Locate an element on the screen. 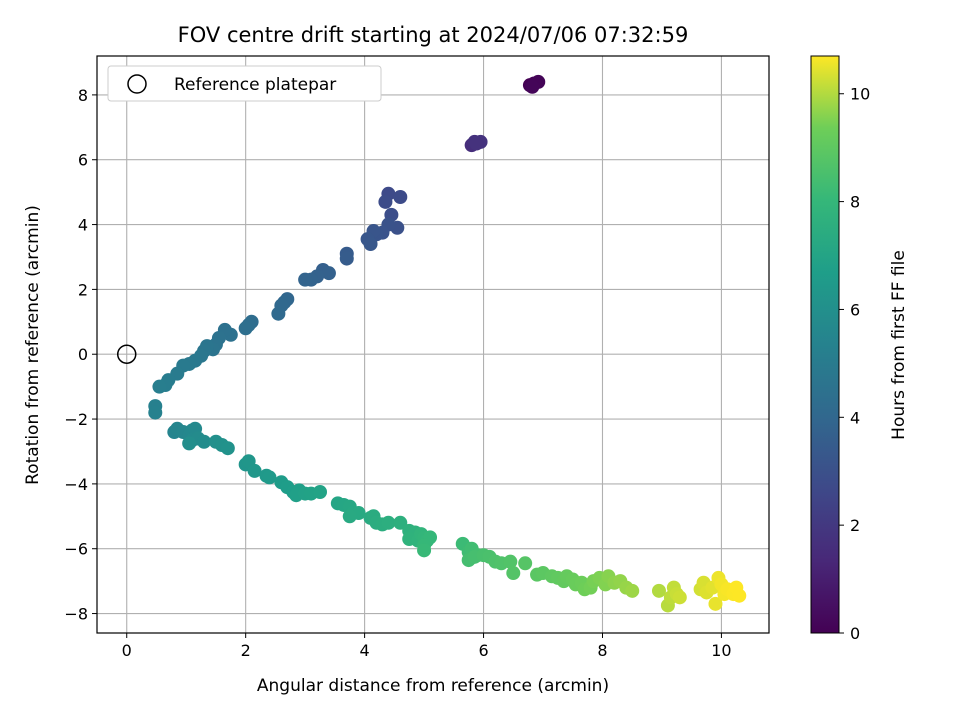 Image resolution: width=960 pixels, height=720 pixels. y-tick-label: −2 is located at coordinates (76, 419).